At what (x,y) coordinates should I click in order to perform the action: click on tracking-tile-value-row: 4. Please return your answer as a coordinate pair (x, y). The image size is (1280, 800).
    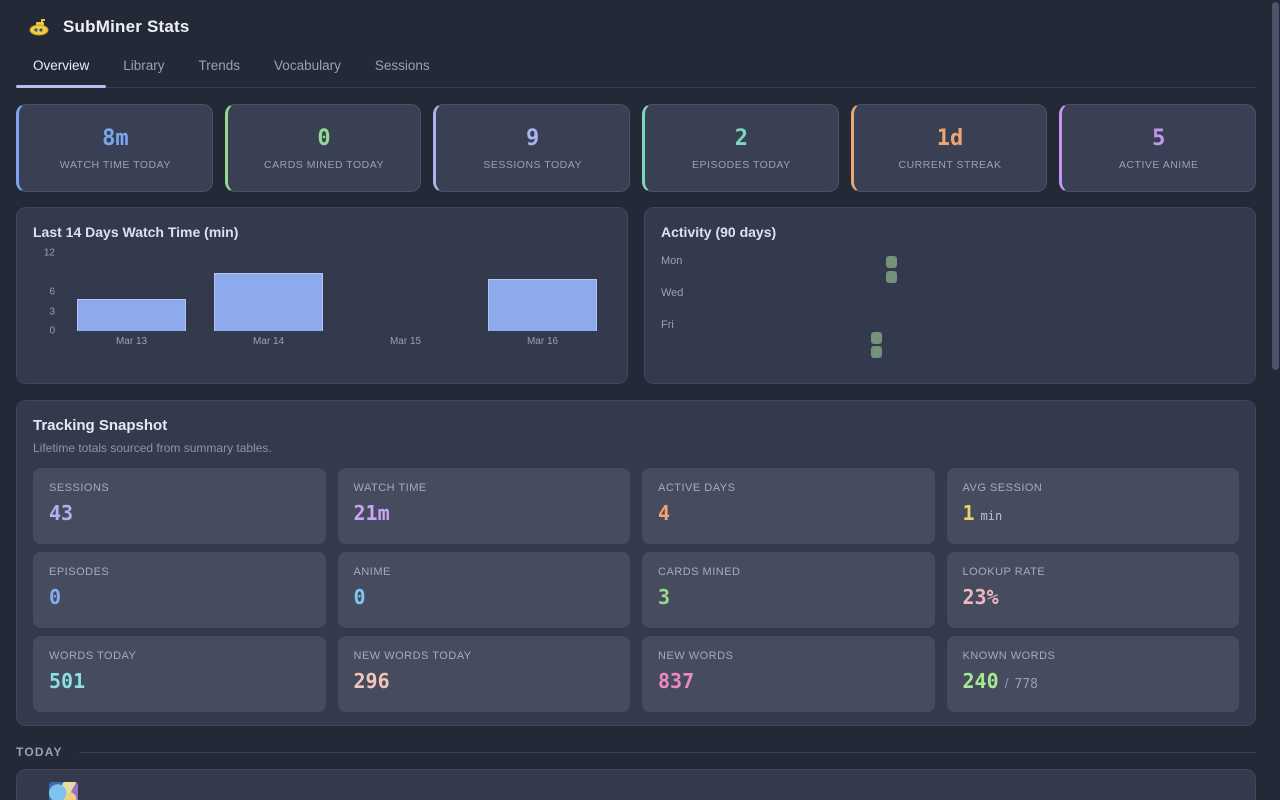
    Looking at the image, I should click on (788, 513).